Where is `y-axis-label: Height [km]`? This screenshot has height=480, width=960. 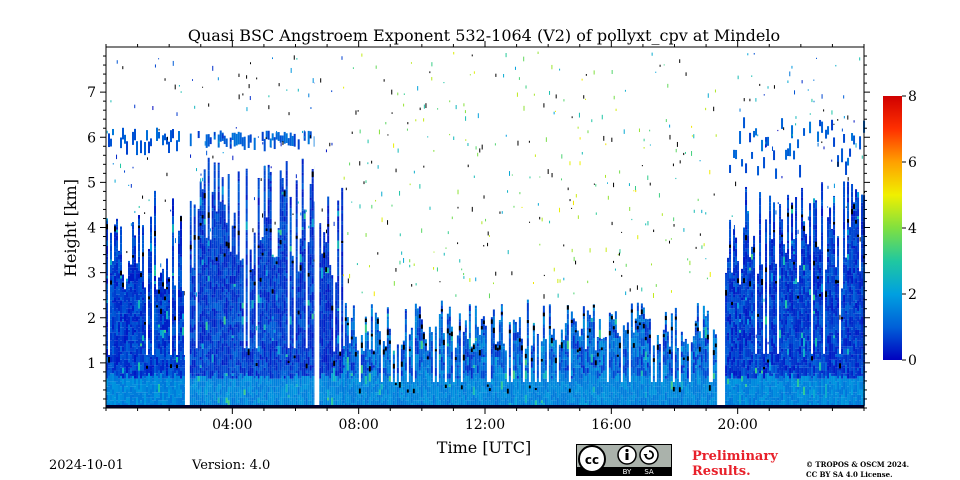 y-axis-label: Height [km] is located at coordinates (70, 228).